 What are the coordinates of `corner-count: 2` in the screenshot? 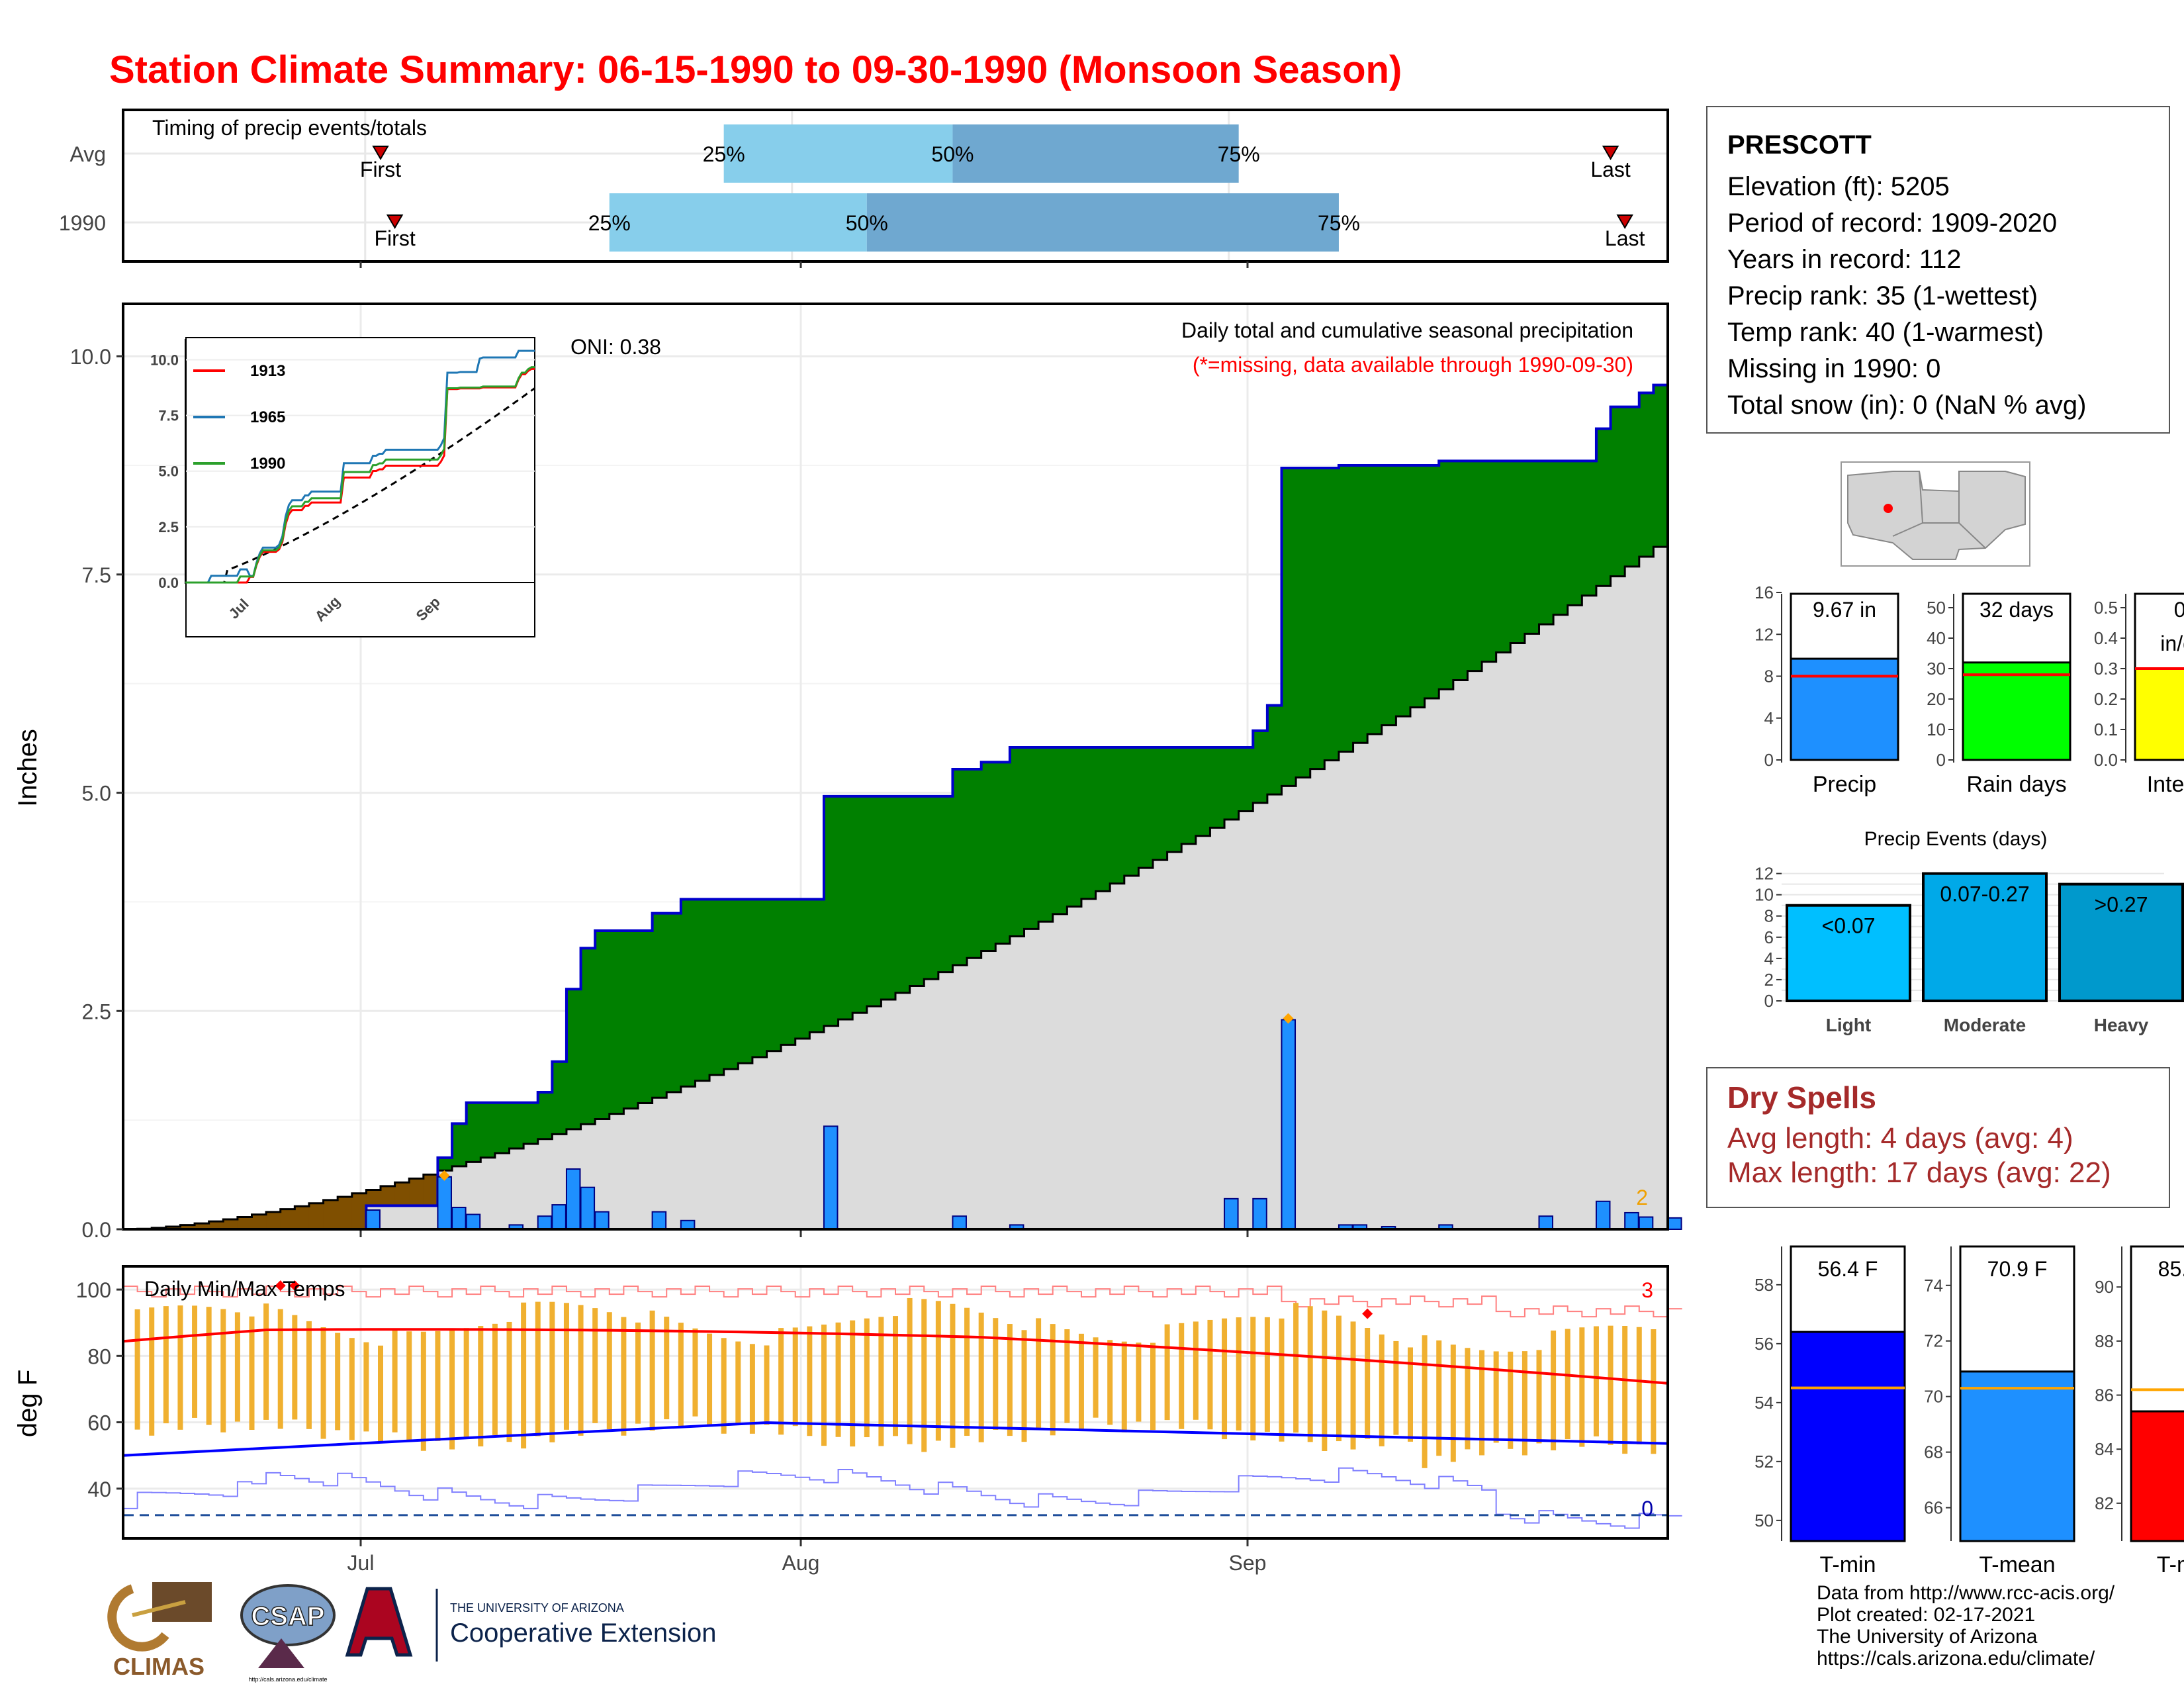 It's located at (1642, 1197).